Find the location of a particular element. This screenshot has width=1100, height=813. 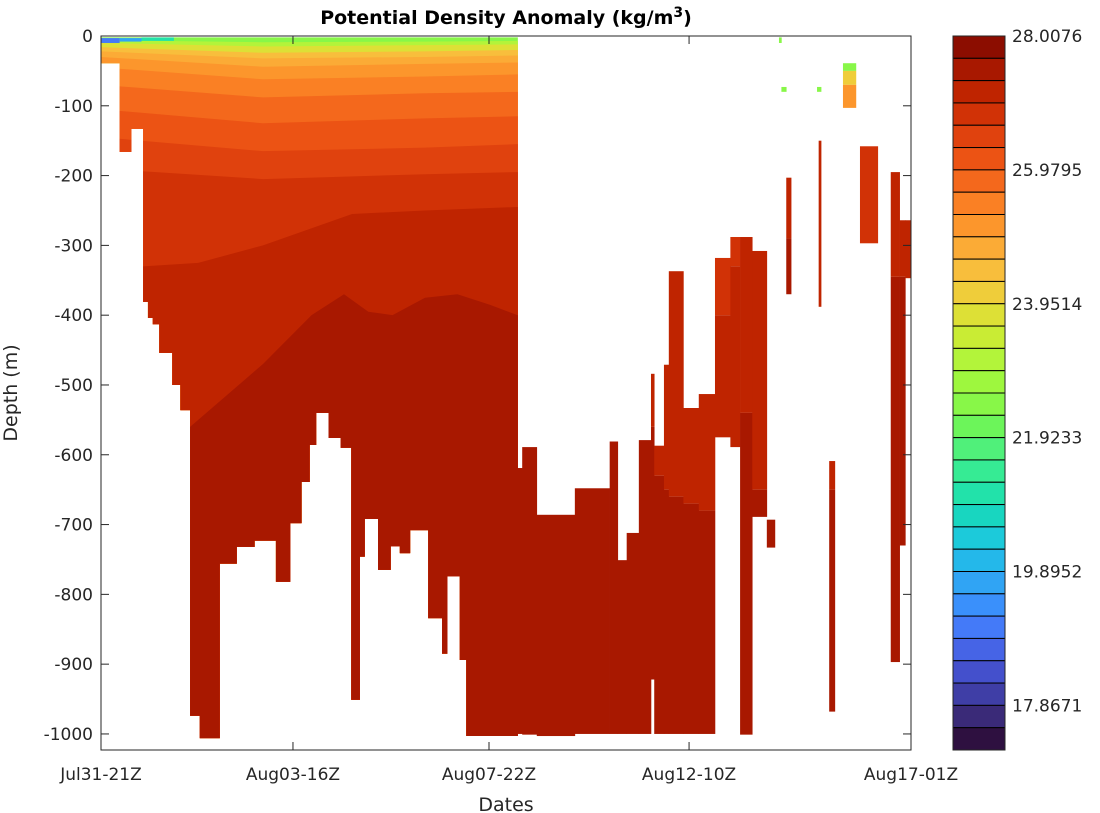

x-tick-label: Aug17-01Z is located at coordinates (911, 775).